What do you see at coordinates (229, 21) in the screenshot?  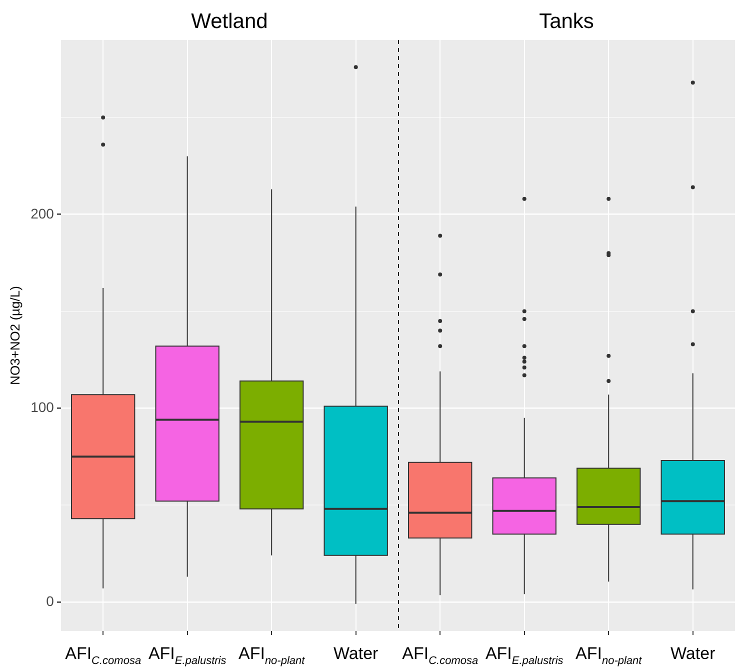 I see `text: Wetland` at bounding box center [229, 21].